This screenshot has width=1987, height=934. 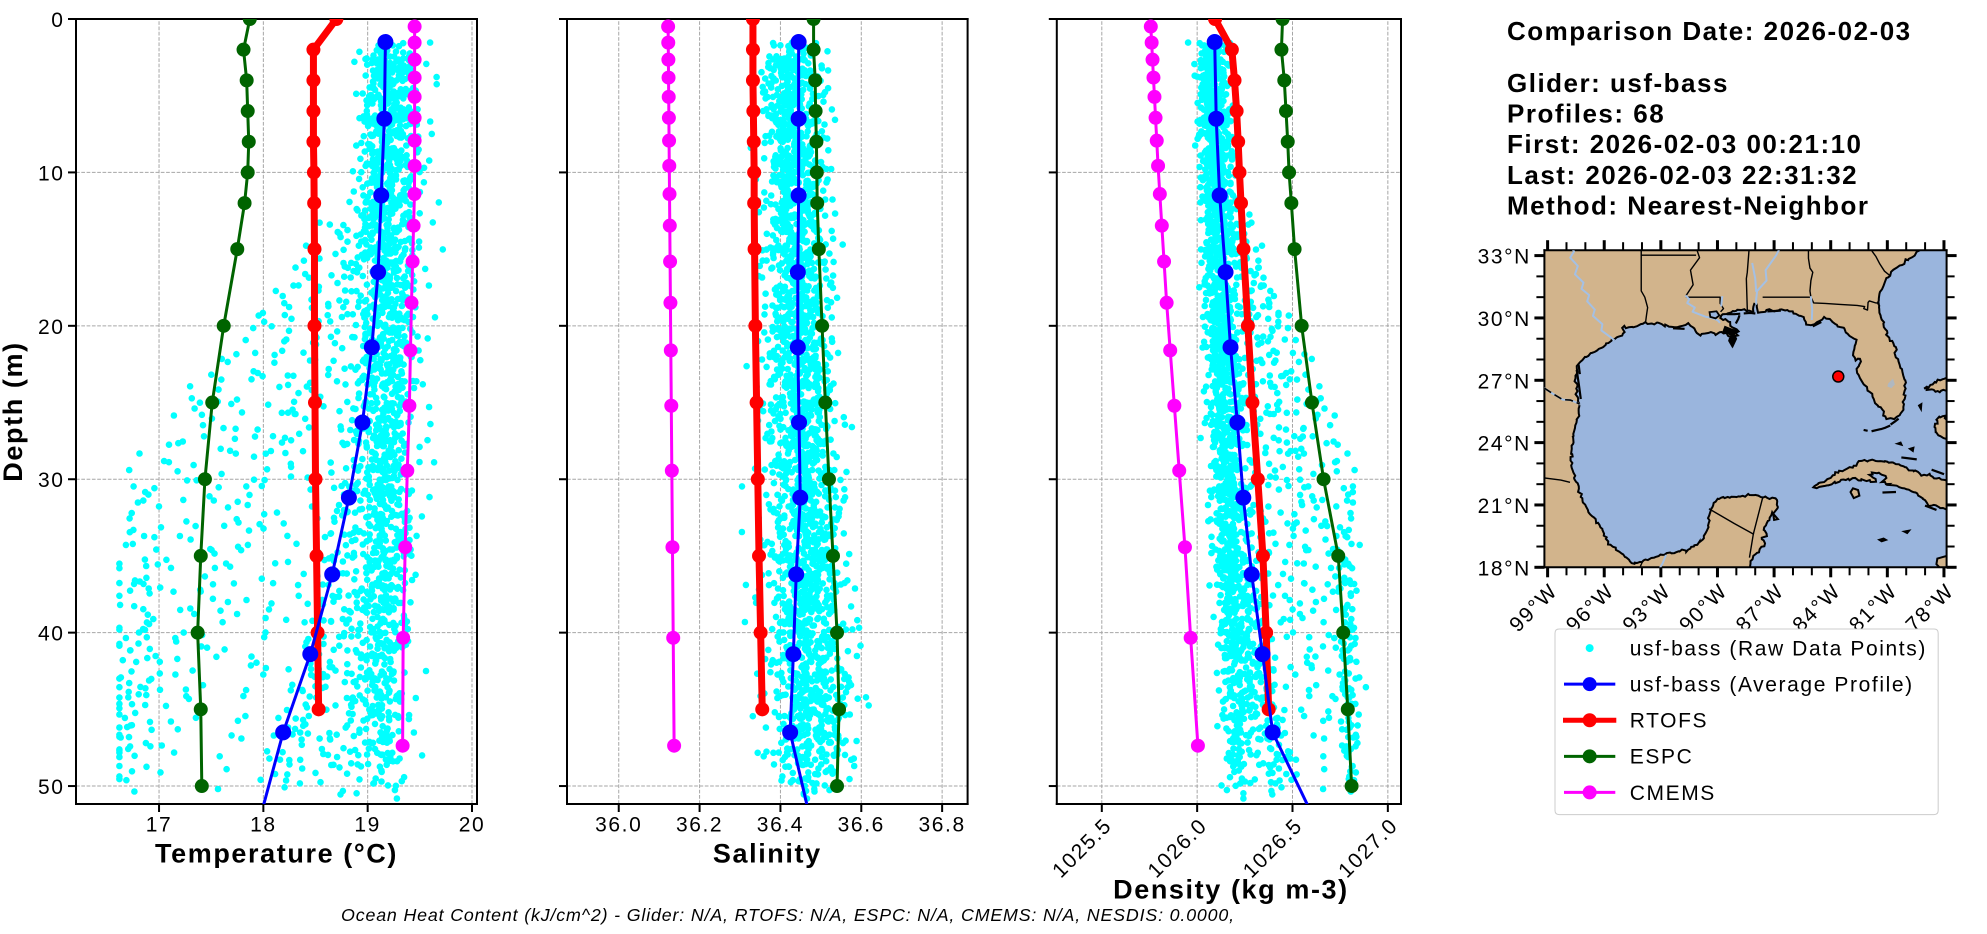 What do you see at coordinates (861, 824) in the screenshot?
I see `svg-text: 36.6` at bounding box center [861, 824].